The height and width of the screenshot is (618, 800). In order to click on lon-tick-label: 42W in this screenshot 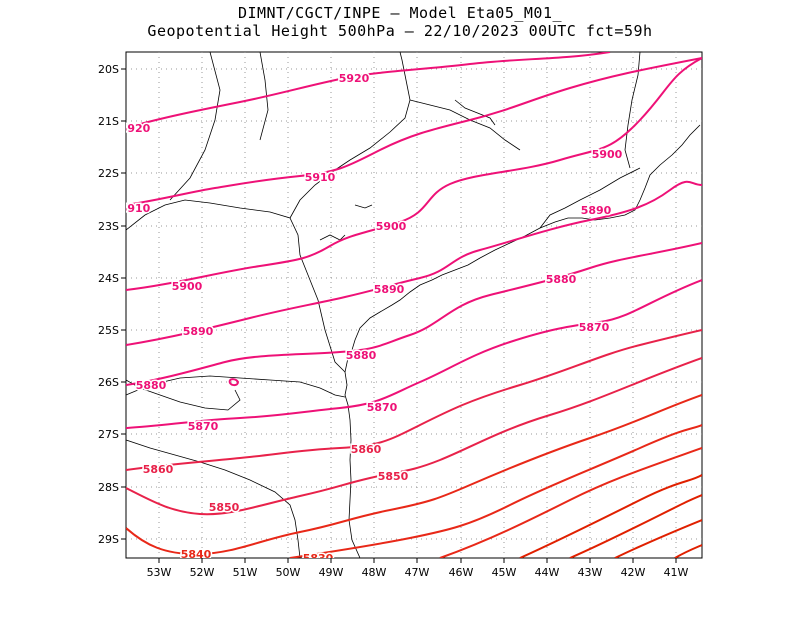, I will do `click(633, 572)`.